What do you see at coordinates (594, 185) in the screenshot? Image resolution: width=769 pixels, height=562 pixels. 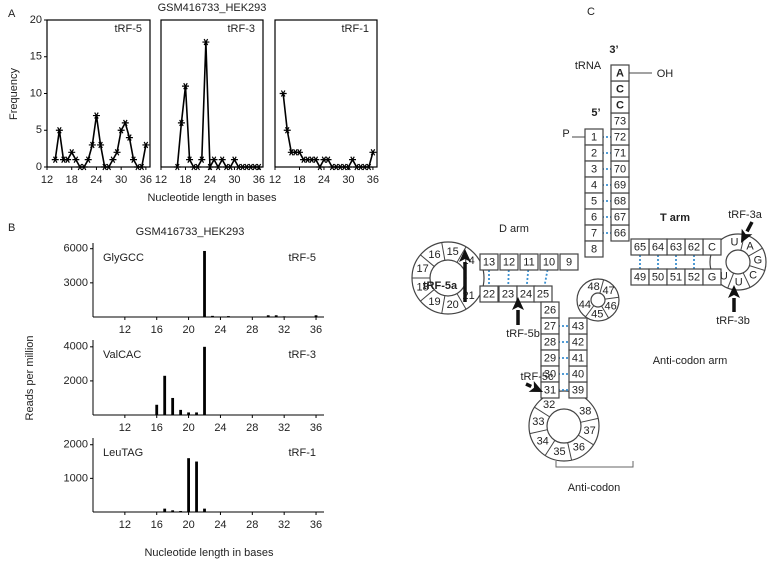 I see `nucleotide-label: 4` at bounding box center [594, 185].